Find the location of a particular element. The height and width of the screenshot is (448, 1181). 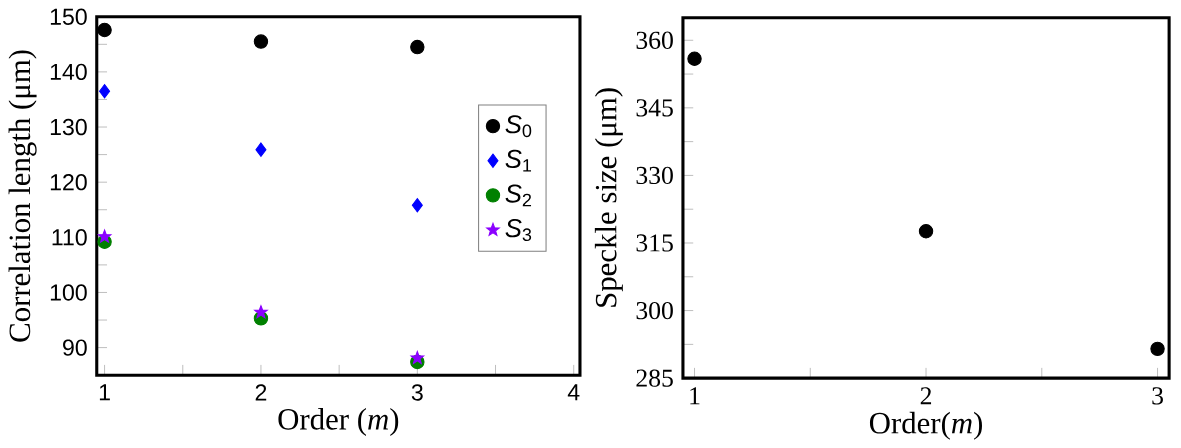

y-tick-label: 100 is located at coordinates (68, 292).